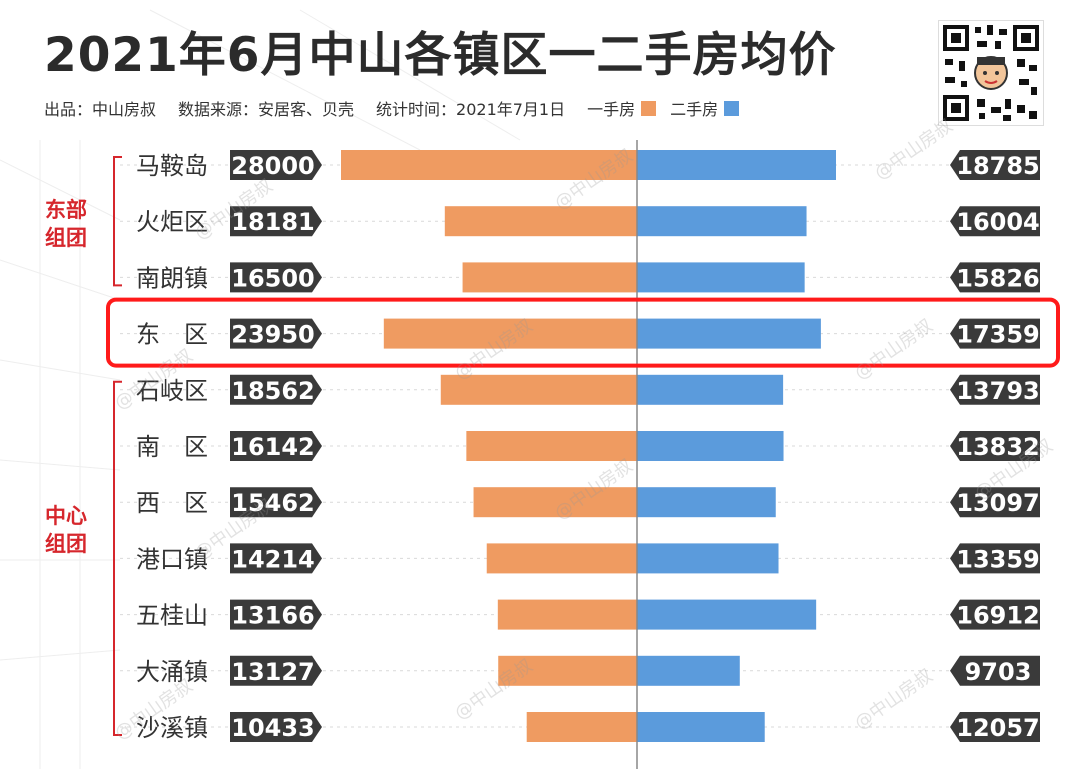 This screenshot has width=1080, height=769. I want to click on group-label-center-line1: 中心, so click(66, 516).